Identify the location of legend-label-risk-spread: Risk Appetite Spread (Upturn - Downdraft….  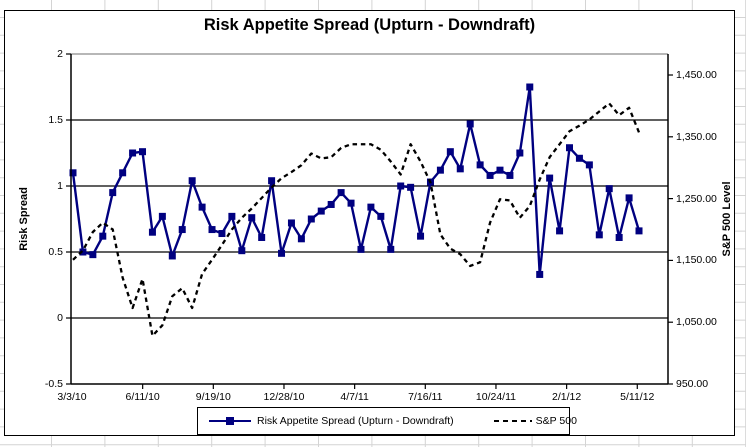
(355, 421).